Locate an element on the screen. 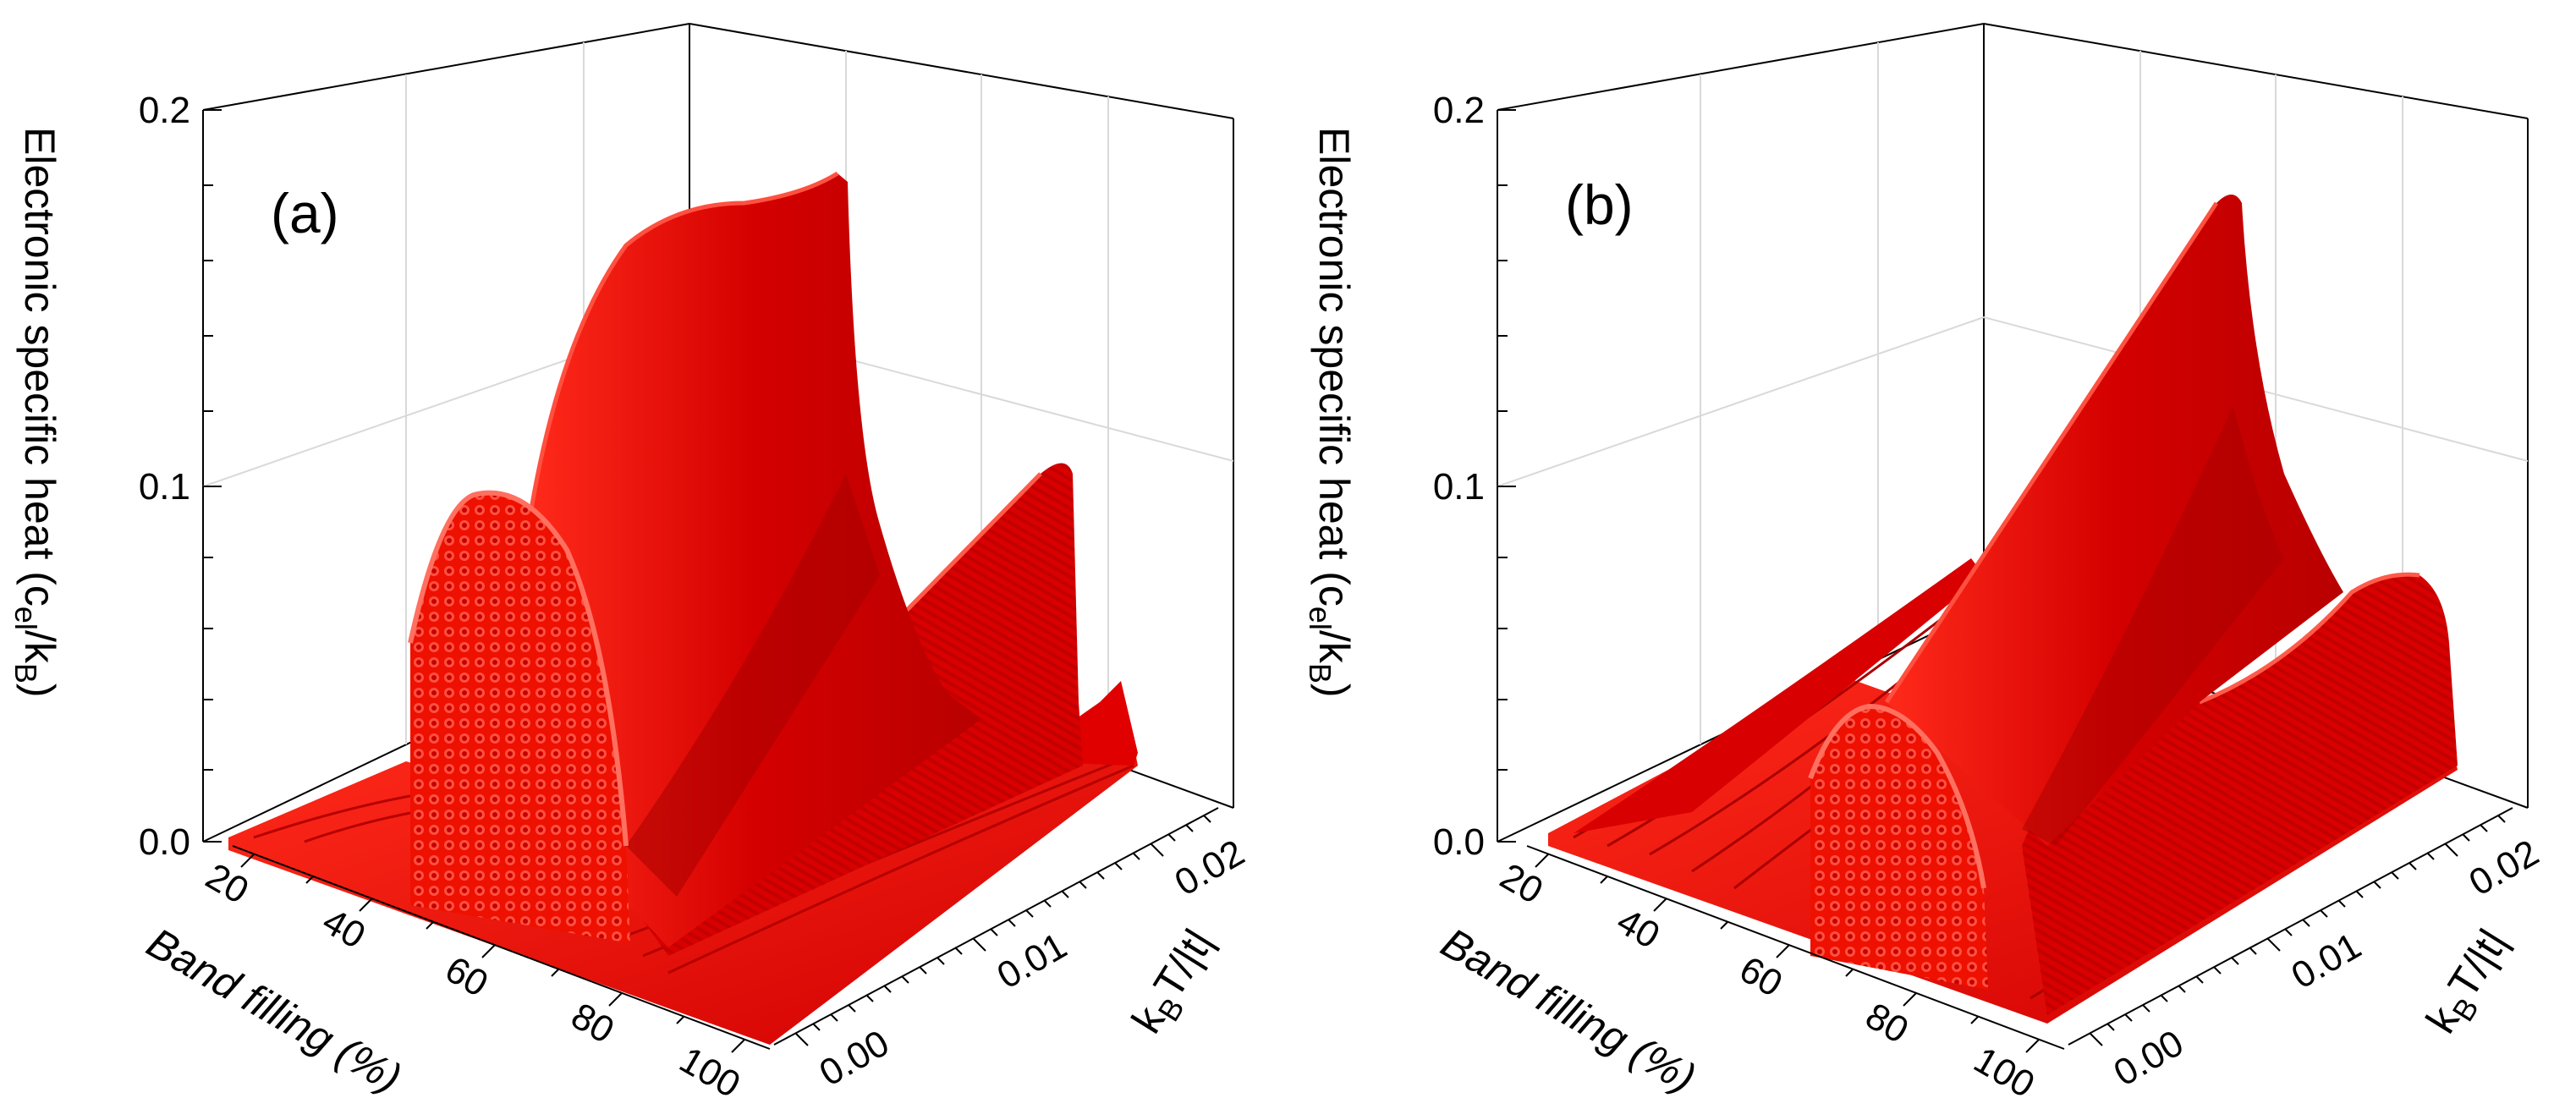 This screenshot has height=1120, width=2576. panel-a-dome is located at coordinates (520, 717).